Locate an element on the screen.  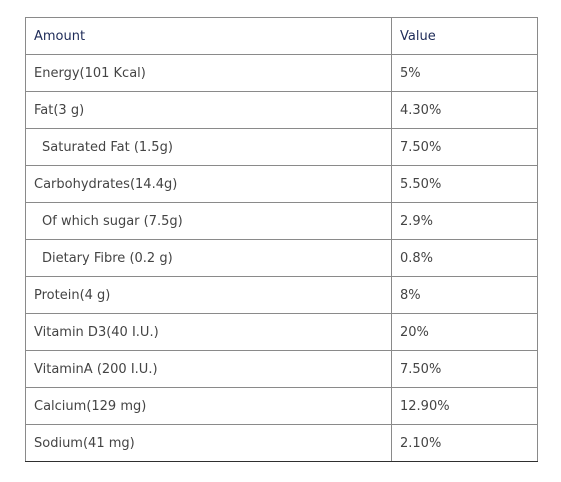
table-row: Calcium(129 mg) 12.90% is located at coordinates (281, 406).